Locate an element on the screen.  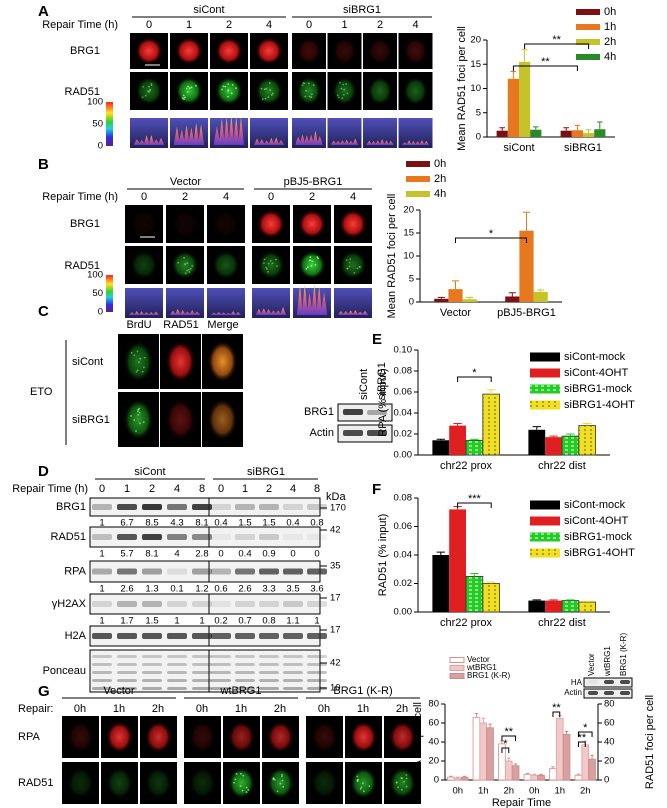
surface-peaks is located at coordinates (415, 142).